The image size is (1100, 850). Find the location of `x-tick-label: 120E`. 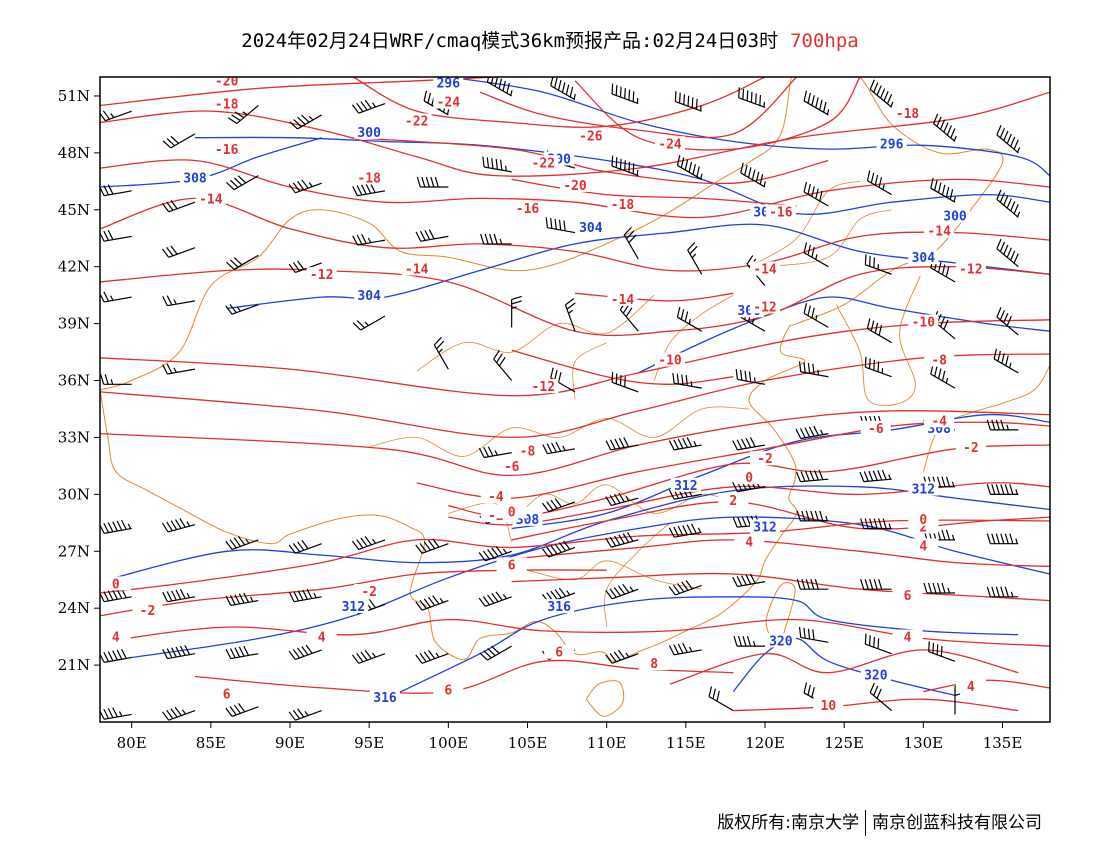

x-tick-label: 120E is located at coordinates (765, 743).